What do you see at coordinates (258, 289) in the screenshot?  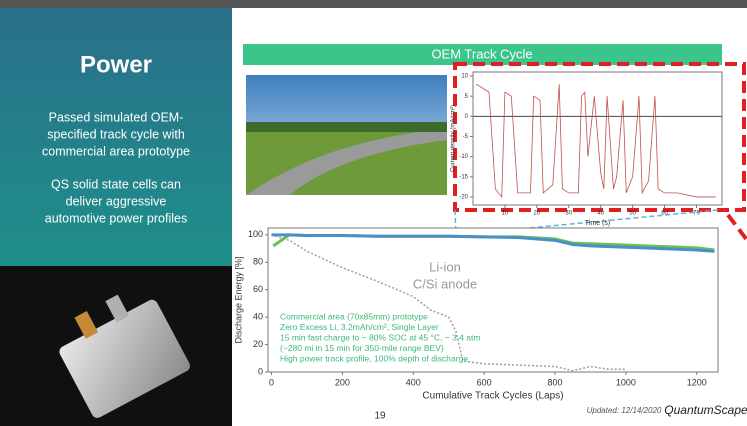 I see `y-tick-label: 60` at bounding box center [258, 289].